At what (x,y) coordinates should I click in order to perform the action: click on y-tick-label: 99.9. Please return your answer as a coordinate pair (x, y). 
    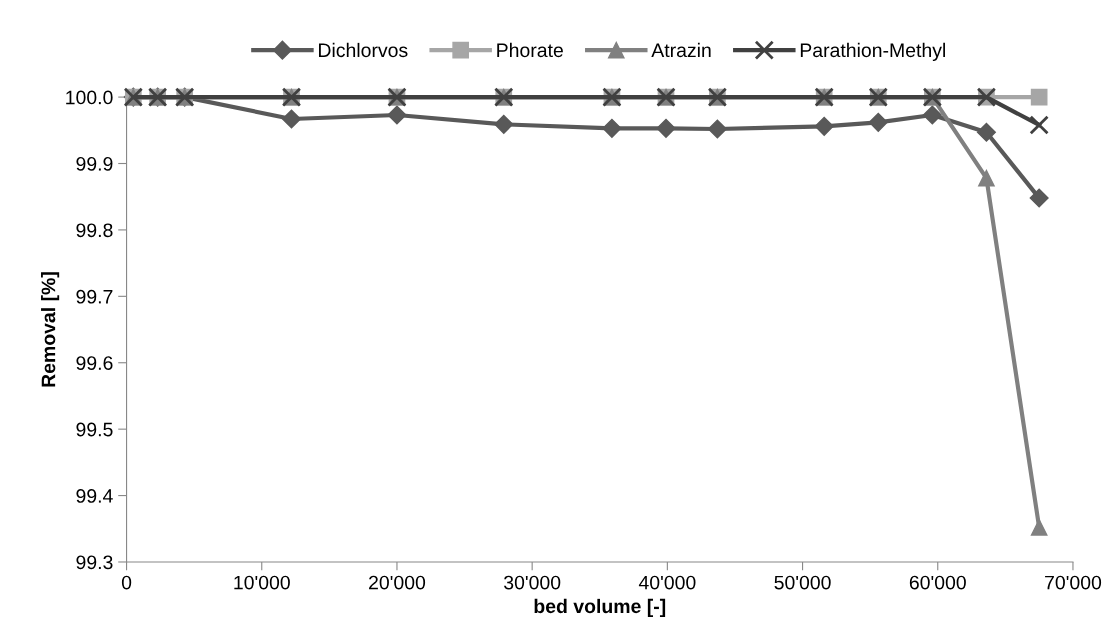
    Looking at the image, I should click on (94, 163).